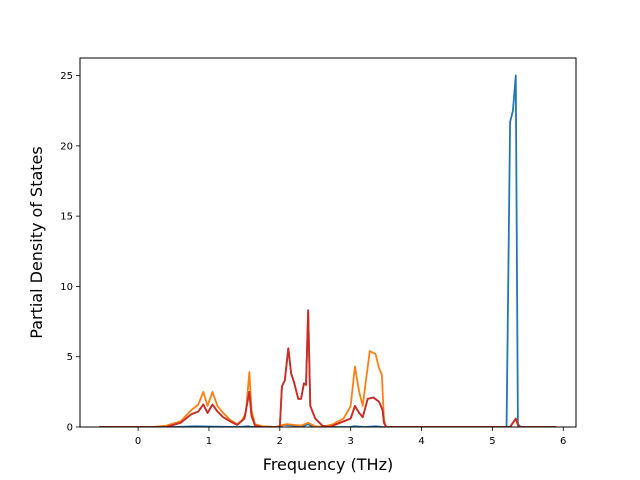  I want to click on x-tick-label: 0, so click(138, 441).